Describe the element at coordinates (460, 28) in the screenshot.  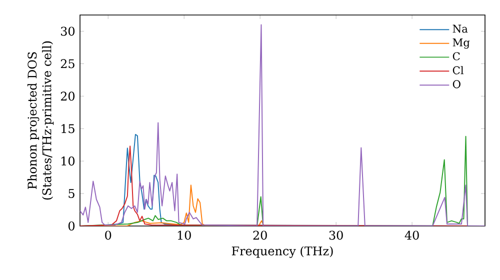
I see `legend-label: Na` at that location.